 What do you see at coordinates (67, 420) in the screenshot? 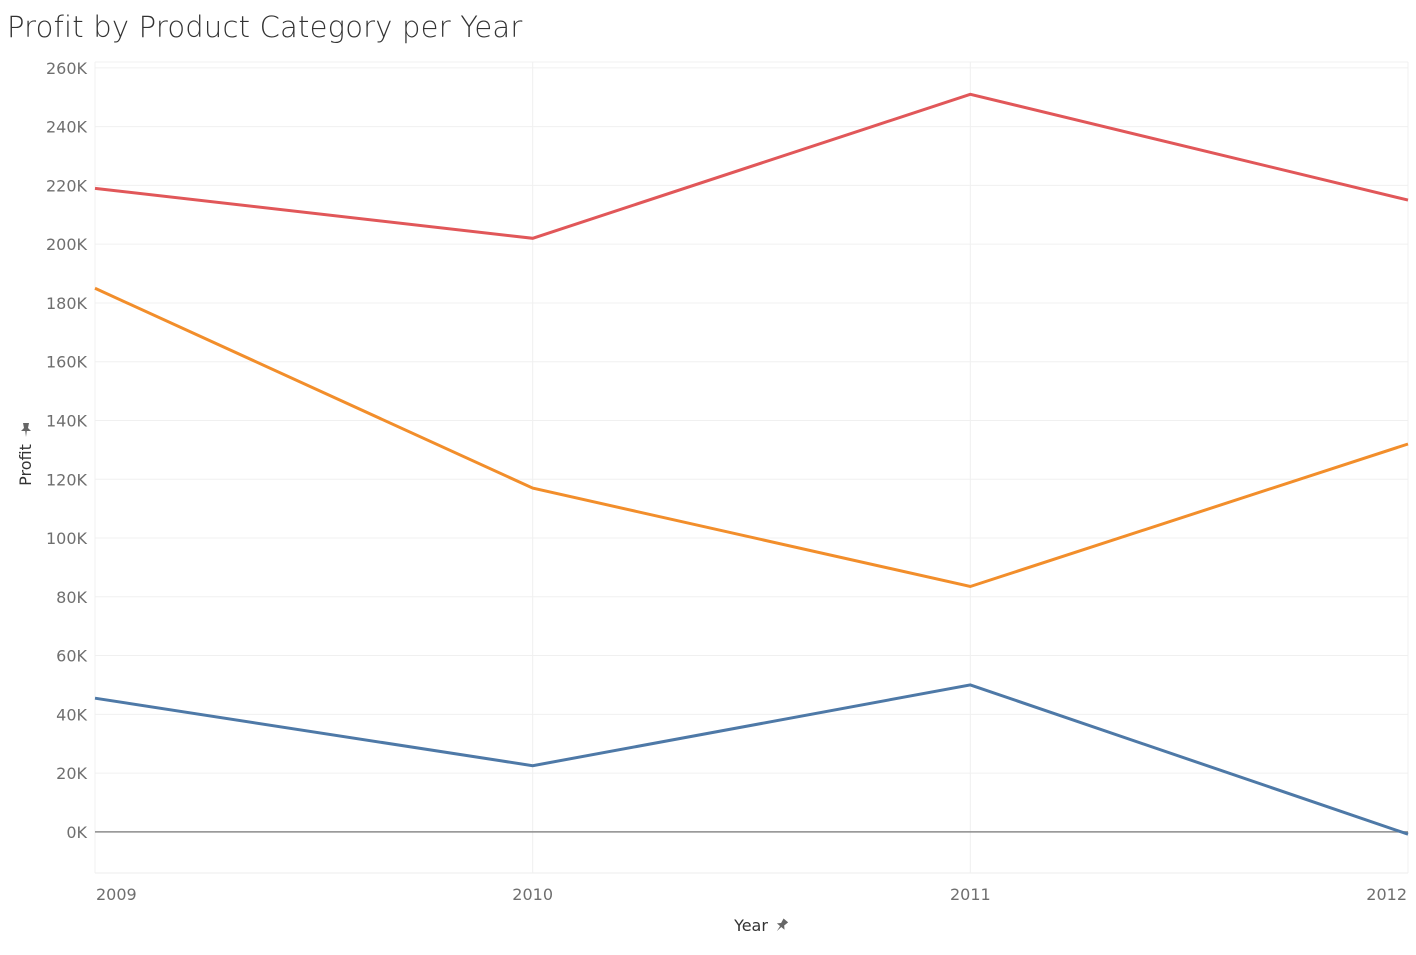
I see `y-tick-label: 140K` at bounding box center [67, 420].